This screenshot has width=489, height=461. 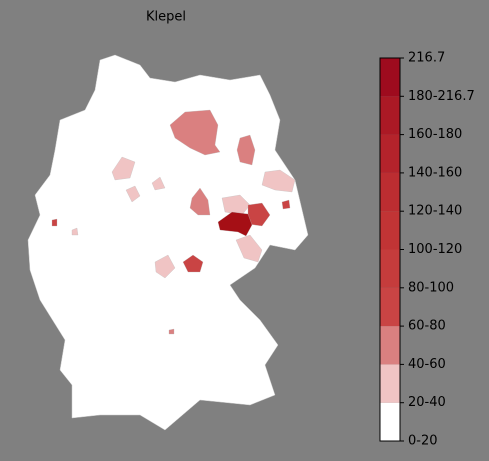 What do you see at coordinates (435, 172) in the screenshot?
I see `colorbar-label: 140-160` at bounding box center [435, 172].